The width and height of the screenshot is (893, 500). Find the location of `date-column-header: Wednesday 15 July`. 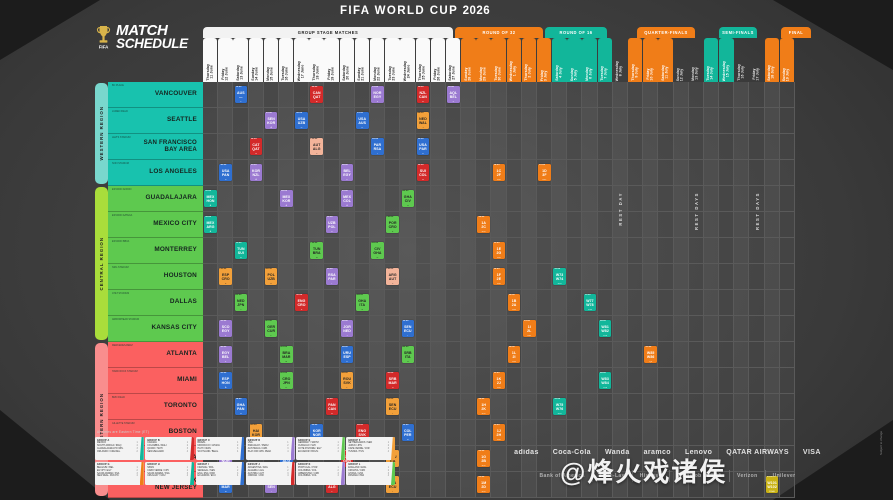

date-column-header: Wednesday 15 July is located at coordinates (726, 60).